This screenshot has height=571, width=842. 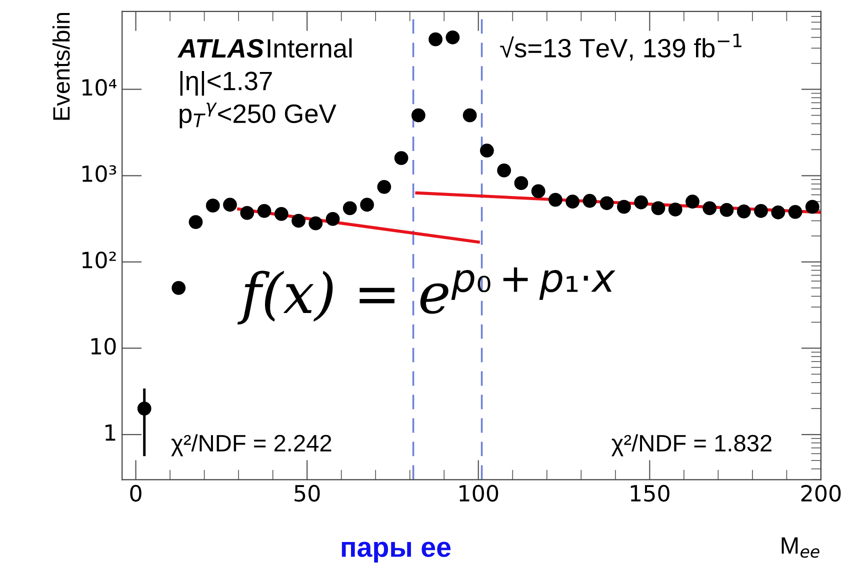 What do you see at coordinates (99, 173) in the screenshot?
I see `y-tick-label: 10³` at bounding box center [99, 173].